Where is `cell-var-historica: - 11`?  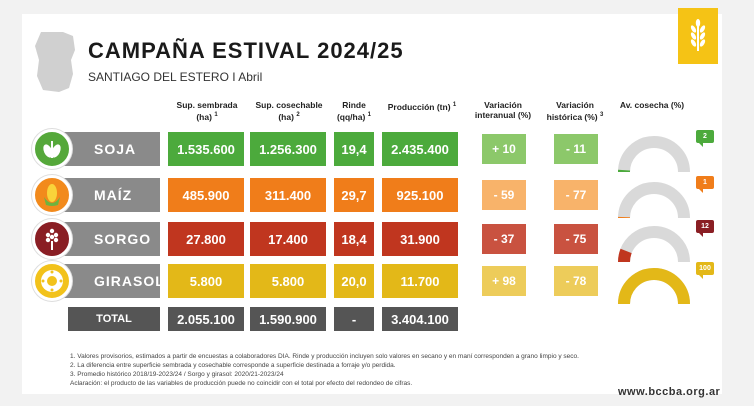 cell-var-historica: - 11 is located at coordinates (576, 149).